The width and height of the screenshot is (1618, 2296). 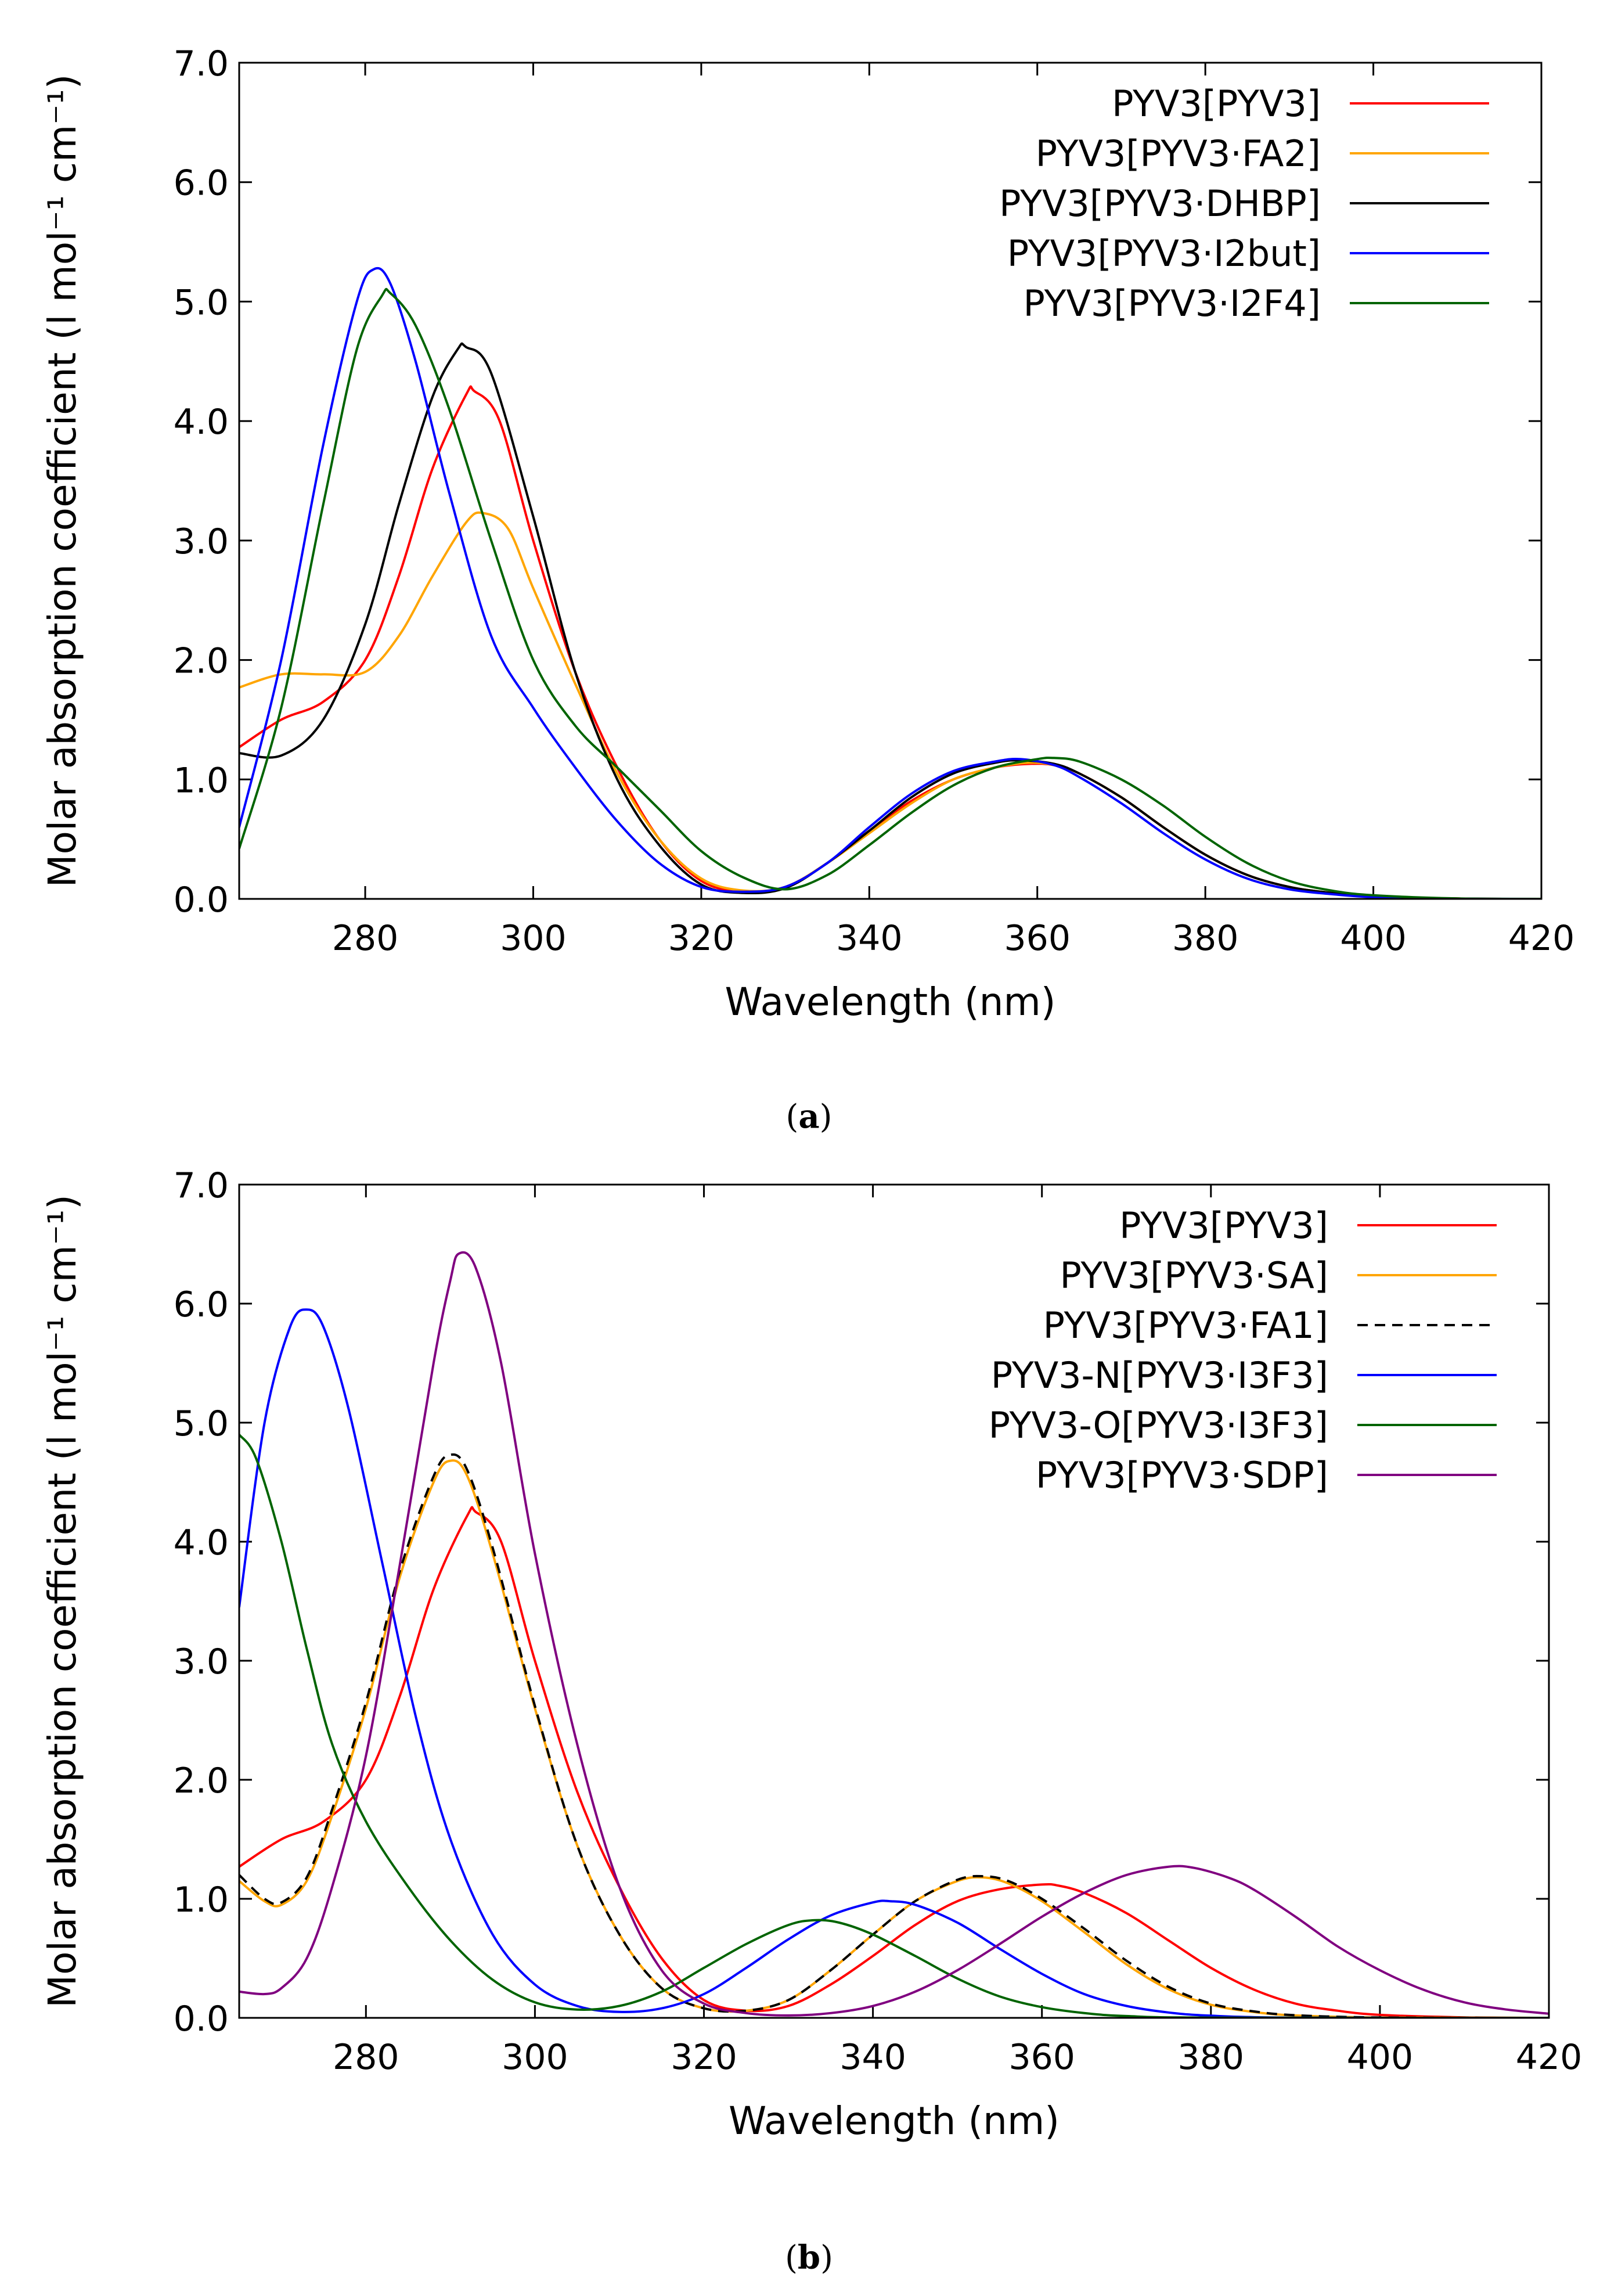 I want to click on legend-label: PYV3[PYV3·I2but], so click(x=1164, y=253).